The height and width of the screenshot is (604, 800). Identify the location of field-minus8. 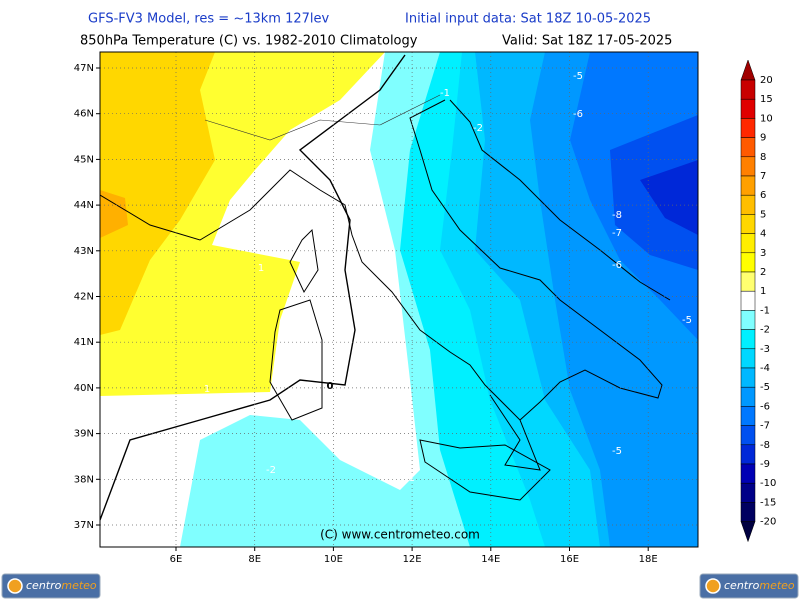
(669, 197).